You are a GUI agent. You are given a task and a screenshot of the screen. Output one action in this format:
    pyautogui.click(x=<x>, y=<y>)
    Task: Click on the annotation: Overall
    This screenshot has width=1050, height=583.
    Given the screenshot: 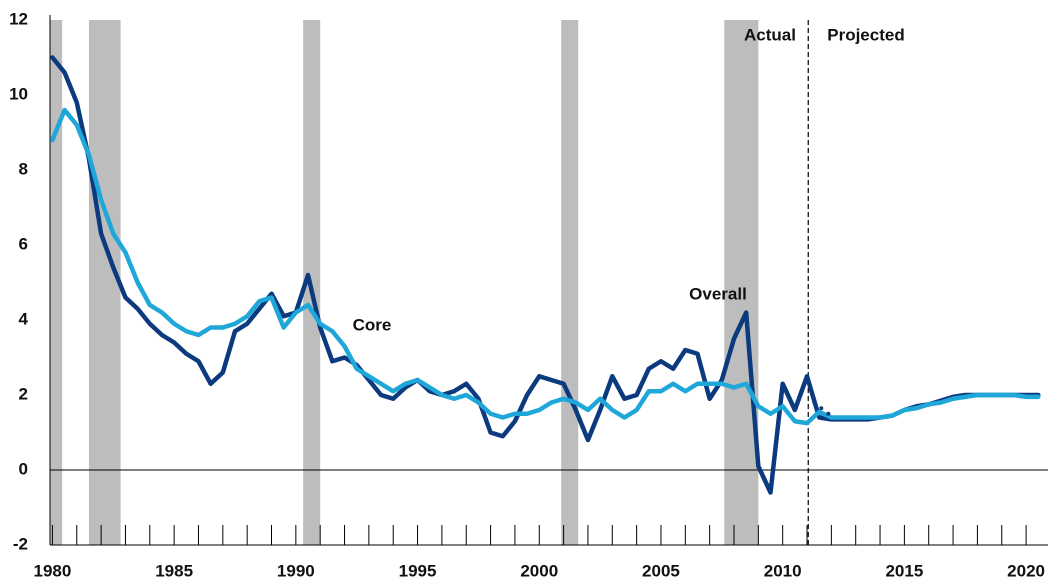 What is the action you would take?
    pyautogui.click(x=718, y=293)
    